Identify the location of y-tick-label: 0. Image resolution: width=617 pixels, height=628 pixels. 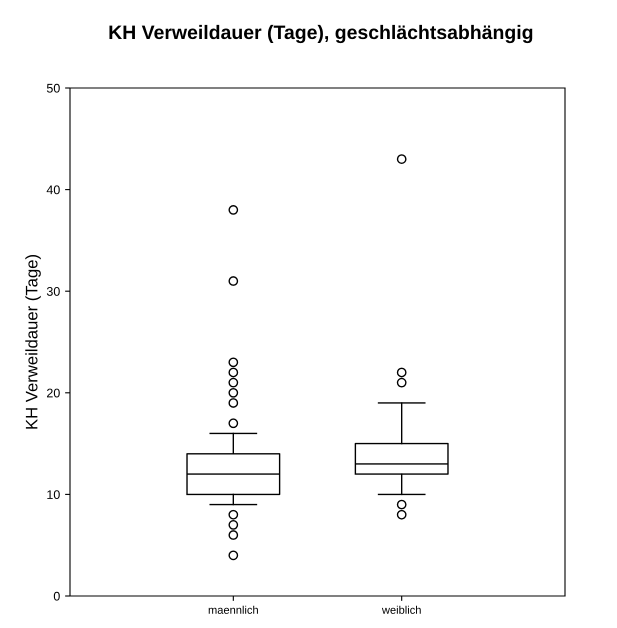
(57, 596).